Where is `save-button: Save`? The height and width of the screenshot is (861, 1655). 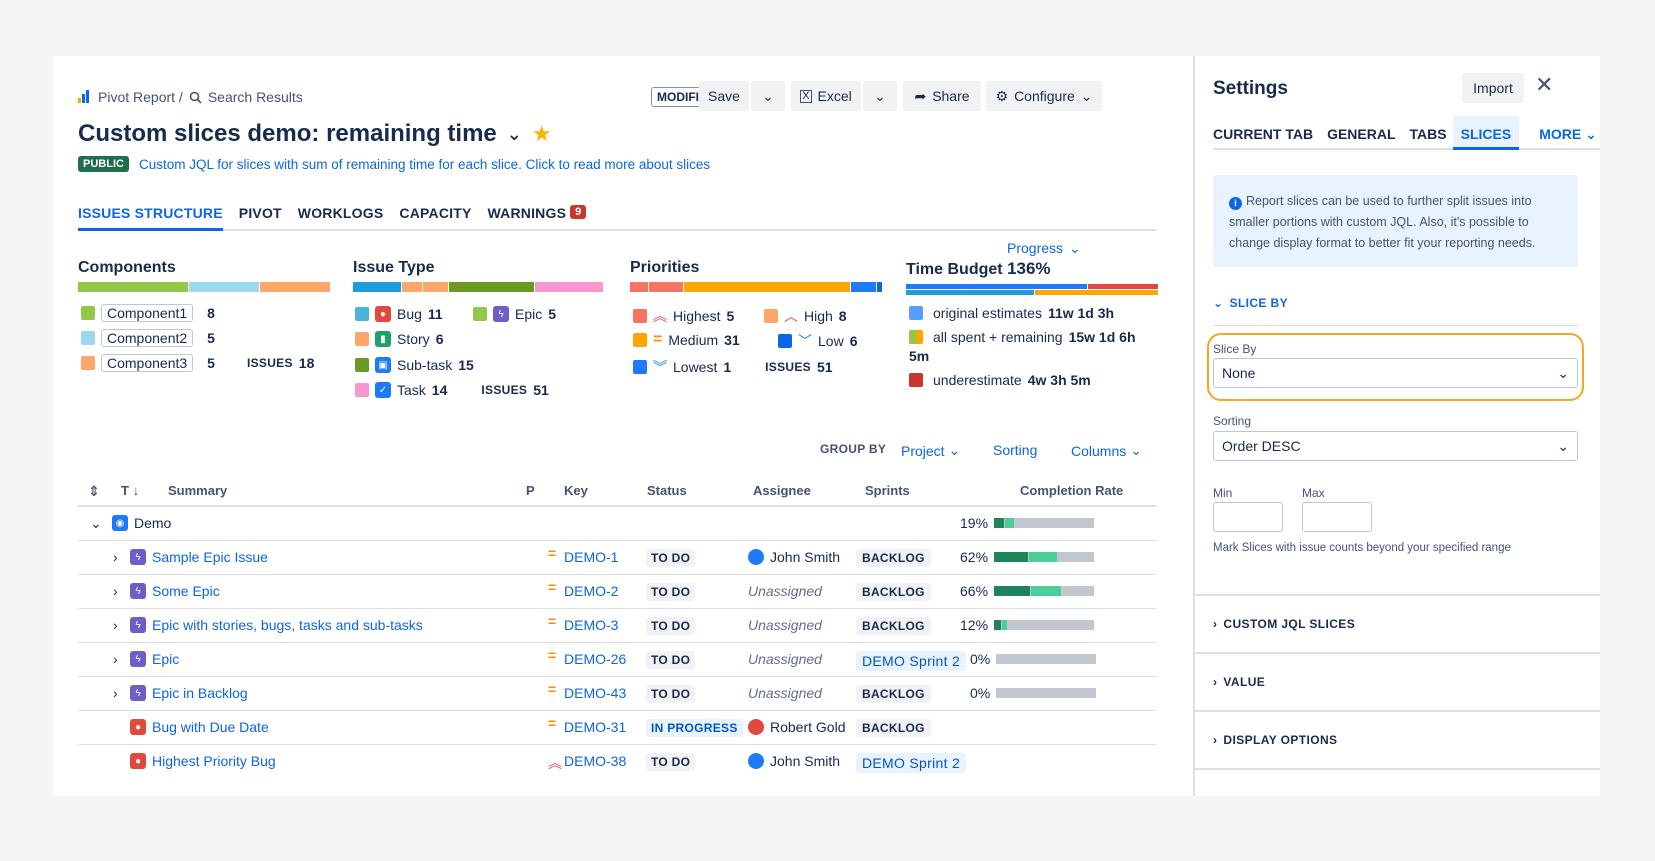
save-button: Save is located at coordinates (724, 96).